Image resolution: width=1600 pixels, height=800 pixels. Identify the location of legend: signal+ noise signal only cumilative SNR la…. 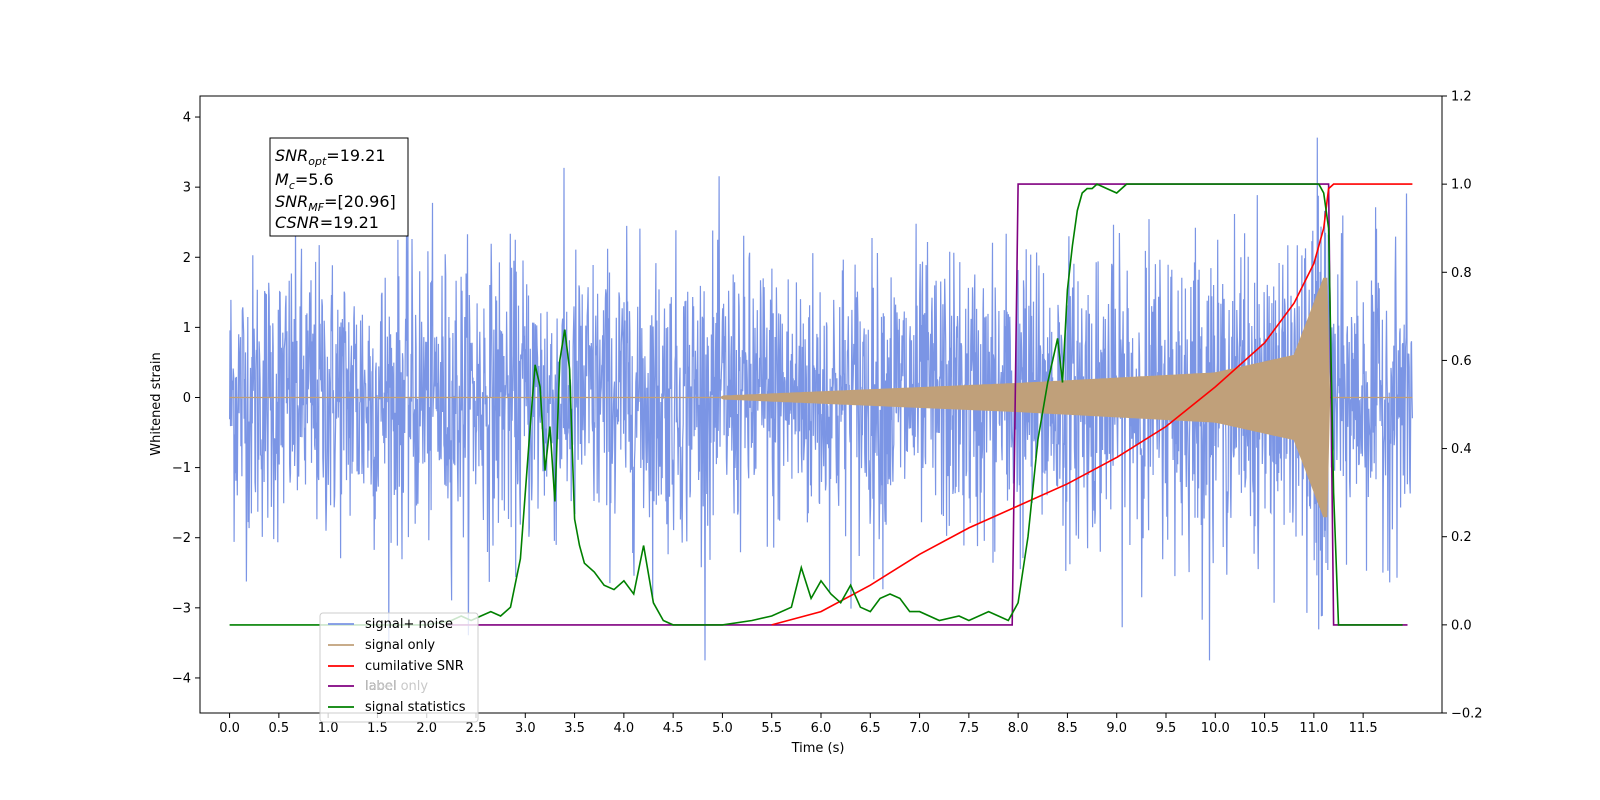
(399, 667).